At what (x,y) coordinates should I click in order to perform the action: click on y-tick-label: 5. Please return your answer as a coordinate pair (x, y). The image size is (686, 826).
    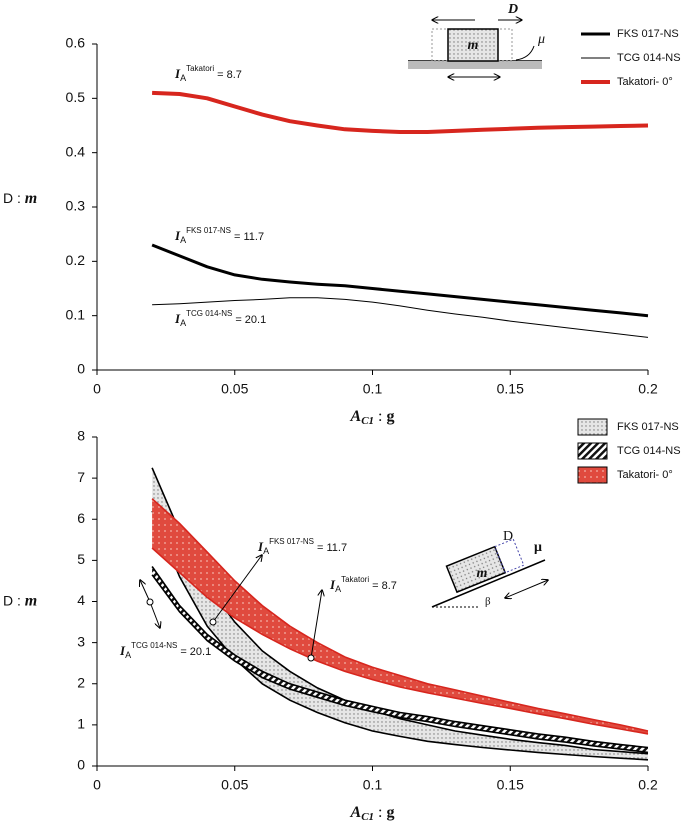
    Looking at the image, I should click on (81, 559).